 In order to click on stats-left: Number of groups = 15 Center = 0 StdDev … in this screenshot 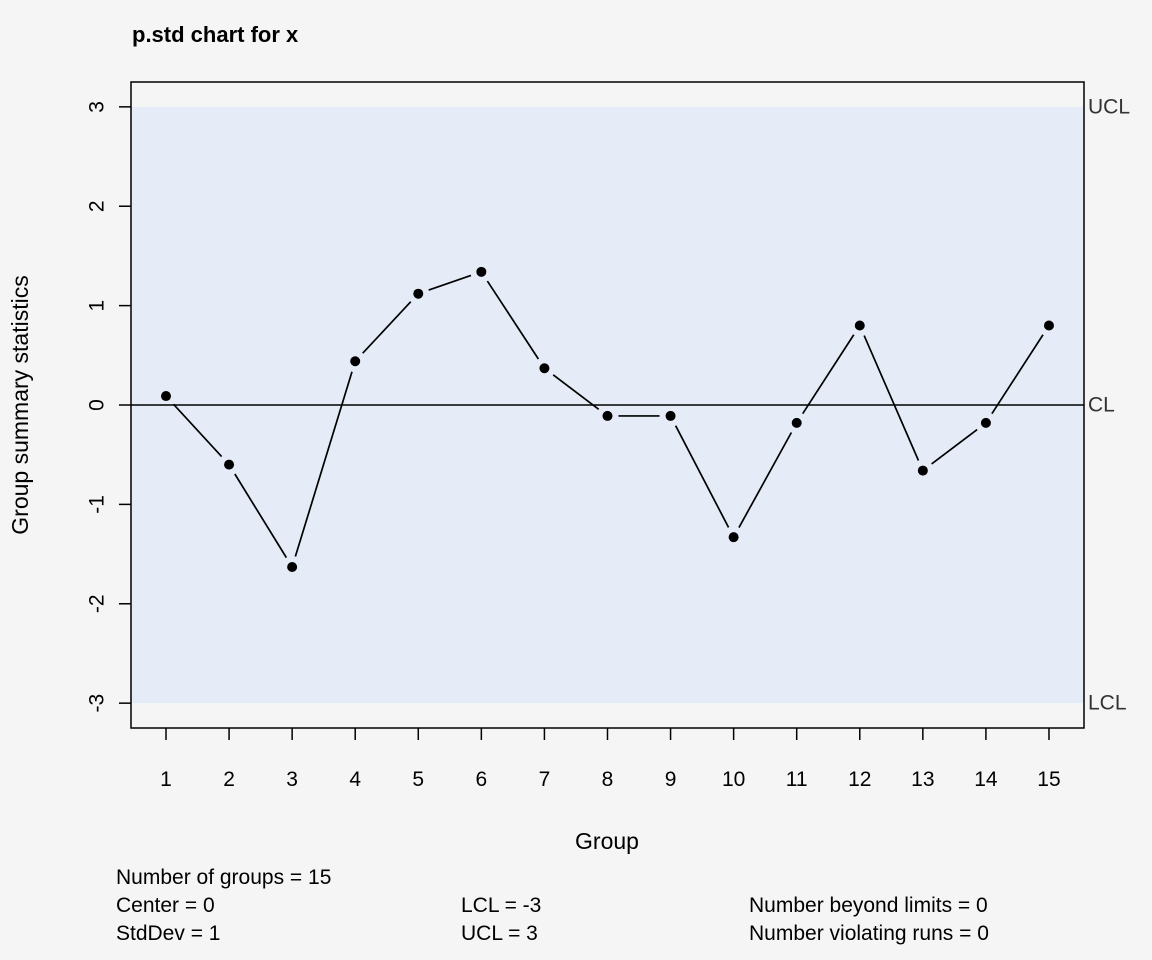, I will do `click(223, 906)`.